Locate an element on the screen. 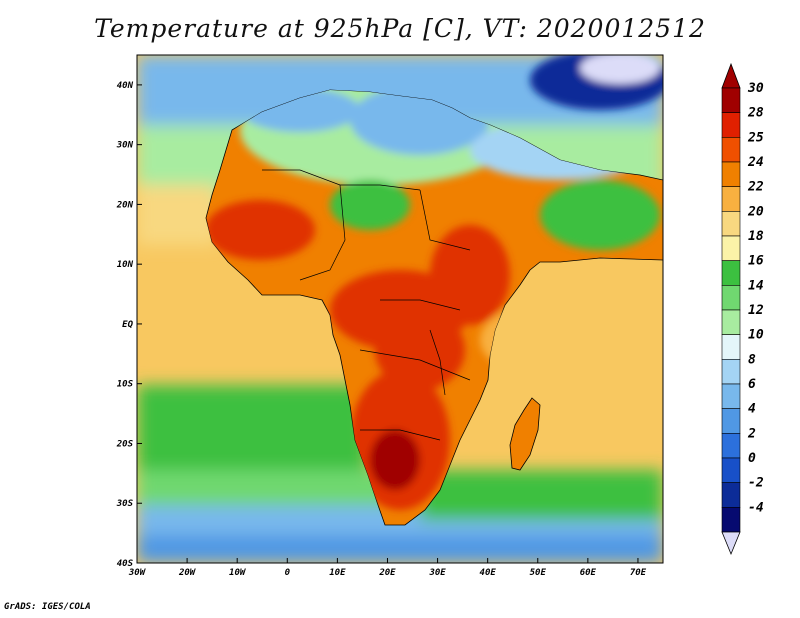 The image size is (800, 618). colorbar-high-cap is located at coordinates (731, 75).